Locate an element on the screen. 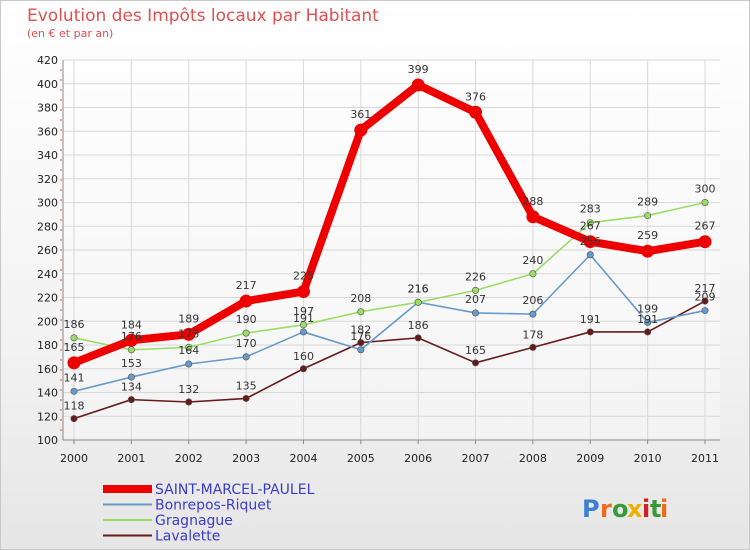 This screenshot has height=550, width=750. y-tick-label: 100 is located at coordinates (47, 440).